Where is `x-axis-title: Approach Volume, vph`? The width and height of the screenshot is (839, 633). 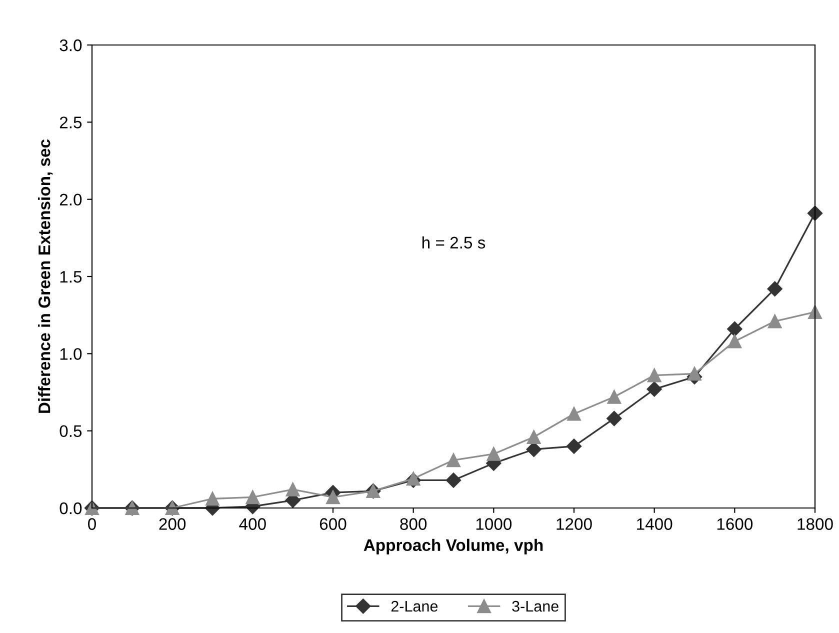
x-axis-title: Approach Volume, vph is located at coordinates (453, 546).